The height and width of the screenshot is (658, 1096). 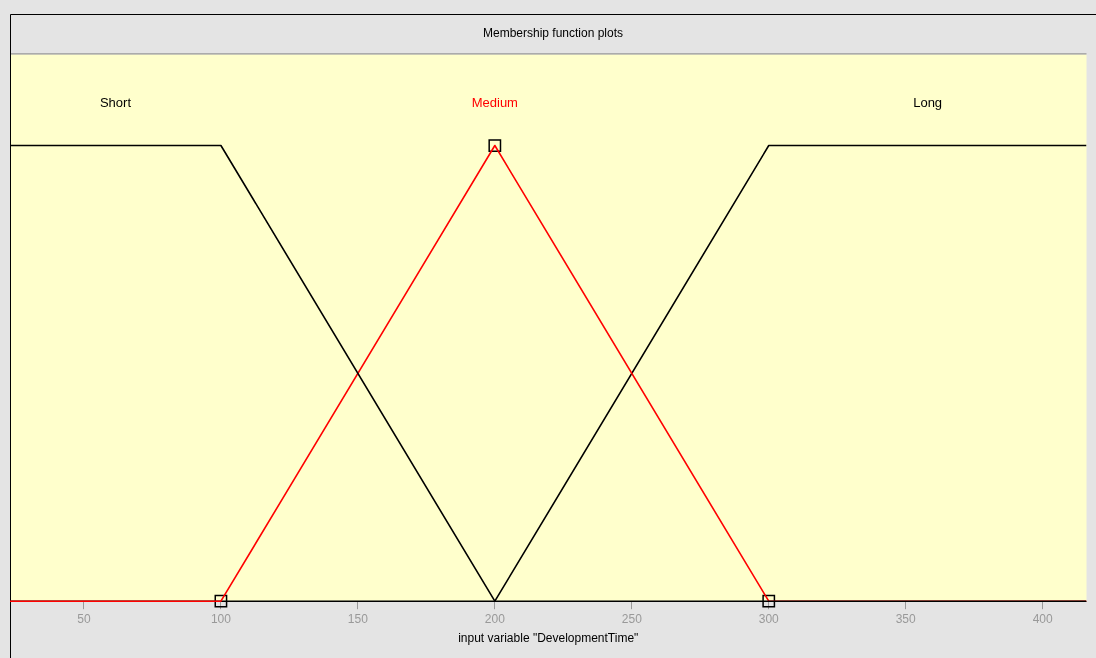 What do you see at coordinates (221, 618) in the screenshot?
I see `x-tick-label: 100` at bounding box center [221, 618].